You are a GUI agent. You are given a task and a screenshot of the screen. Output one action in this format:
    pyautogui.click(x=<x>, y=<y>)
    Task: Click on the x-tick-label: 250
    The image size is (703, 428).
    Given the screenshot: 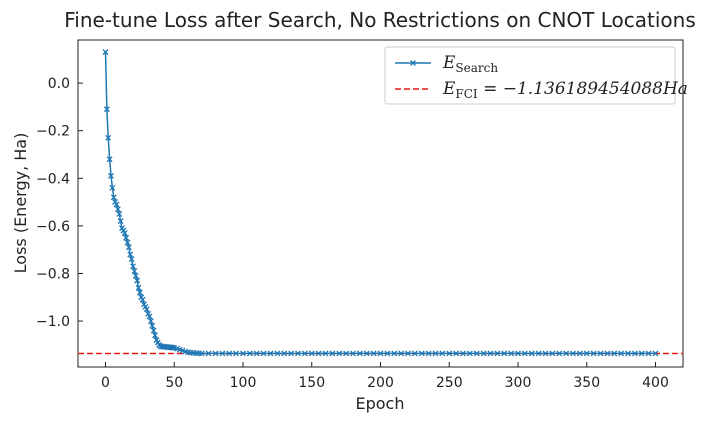 What is the action you would take?
    pyautogui.click(x=449, y=383)
    